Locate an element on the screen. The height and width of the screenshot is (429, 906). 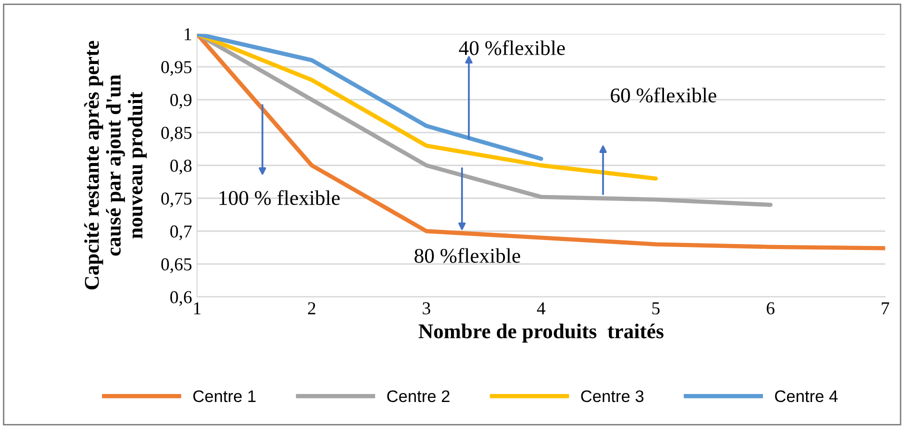
y-tick-label: 0,65 is located at coordinates (176, 266).